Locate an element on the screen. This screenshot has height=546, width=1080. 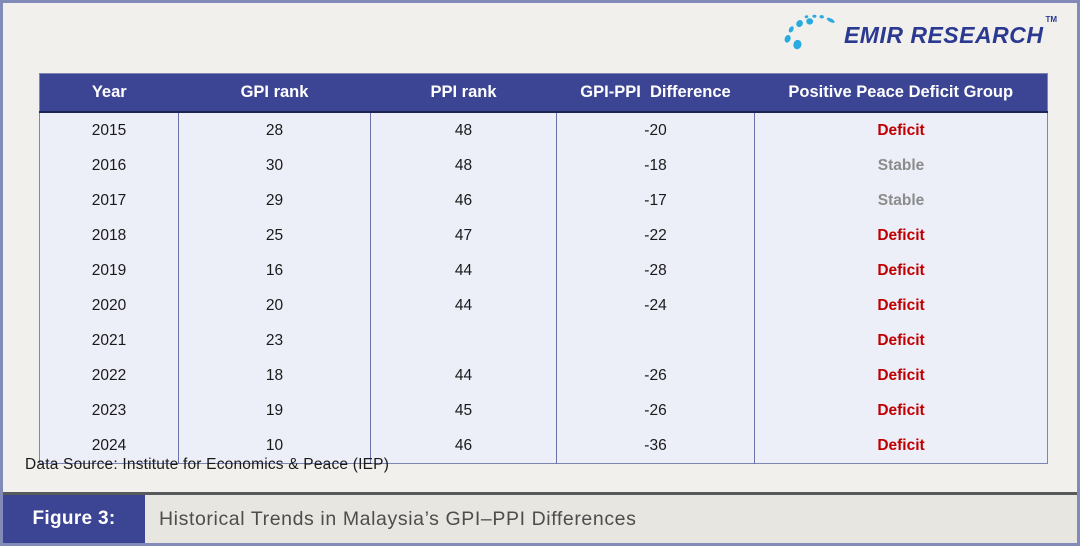
cell-ppi-rank: 47 is located at coordinates (463, 235).